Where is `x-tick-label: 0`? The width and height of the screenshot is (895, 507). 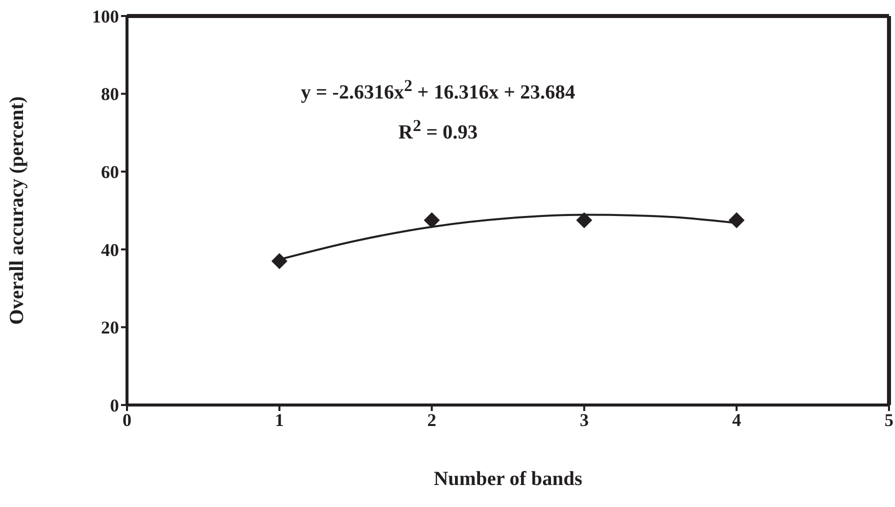
x-tick-label: 0 is located at coordinates (127, 420).